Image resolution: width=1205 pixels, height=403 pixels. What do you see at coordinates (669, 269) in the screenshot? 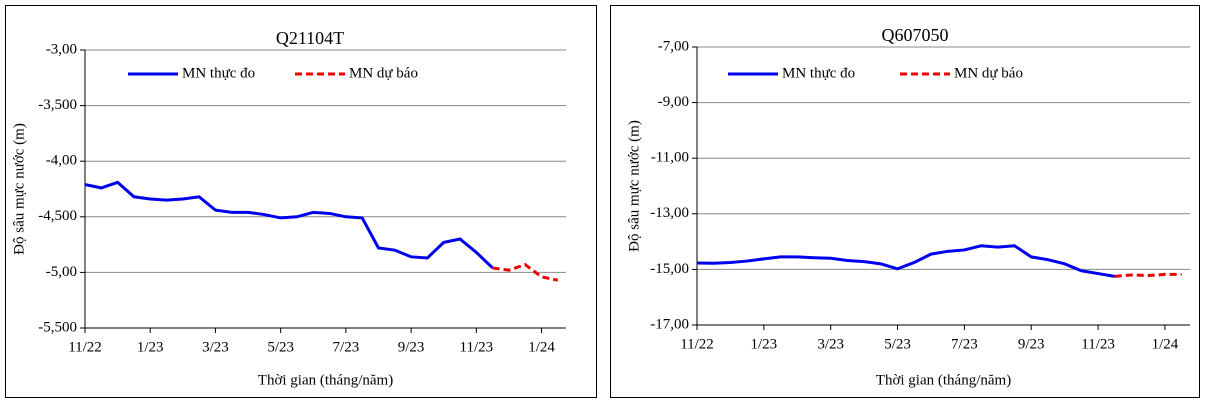
I see `y-tick-label: -15,00` at bounding box center [669, 269].